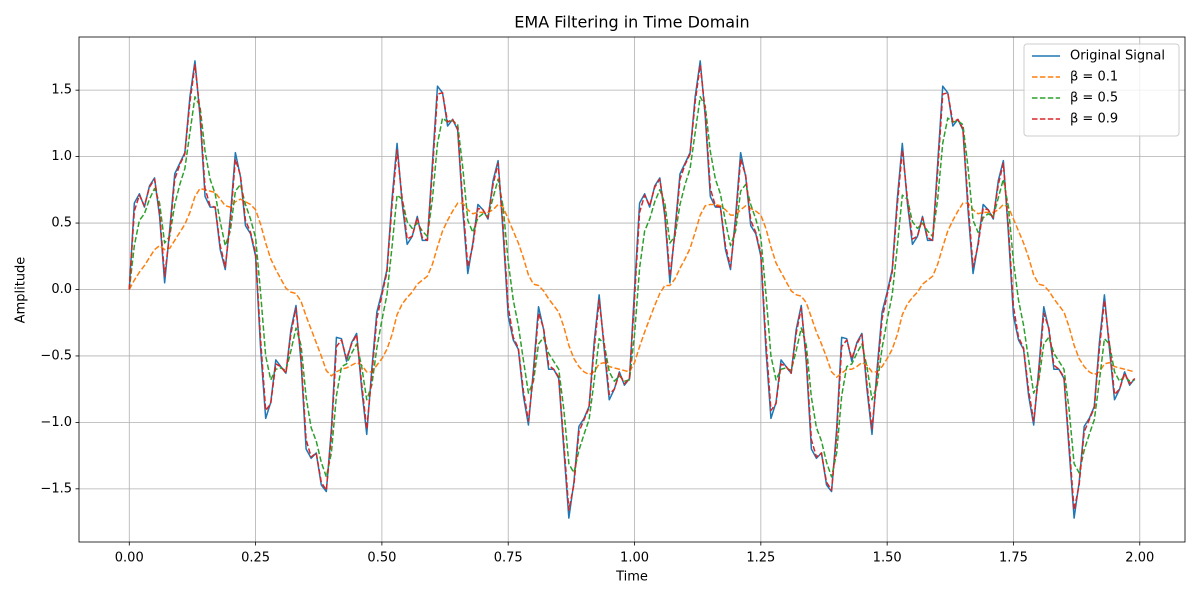 The height and width of the screenshot is (604, 1200). Describe the element at coordinates (1013, 558) in the screenshot. I see `x-tick-label: 1.75` at that location.